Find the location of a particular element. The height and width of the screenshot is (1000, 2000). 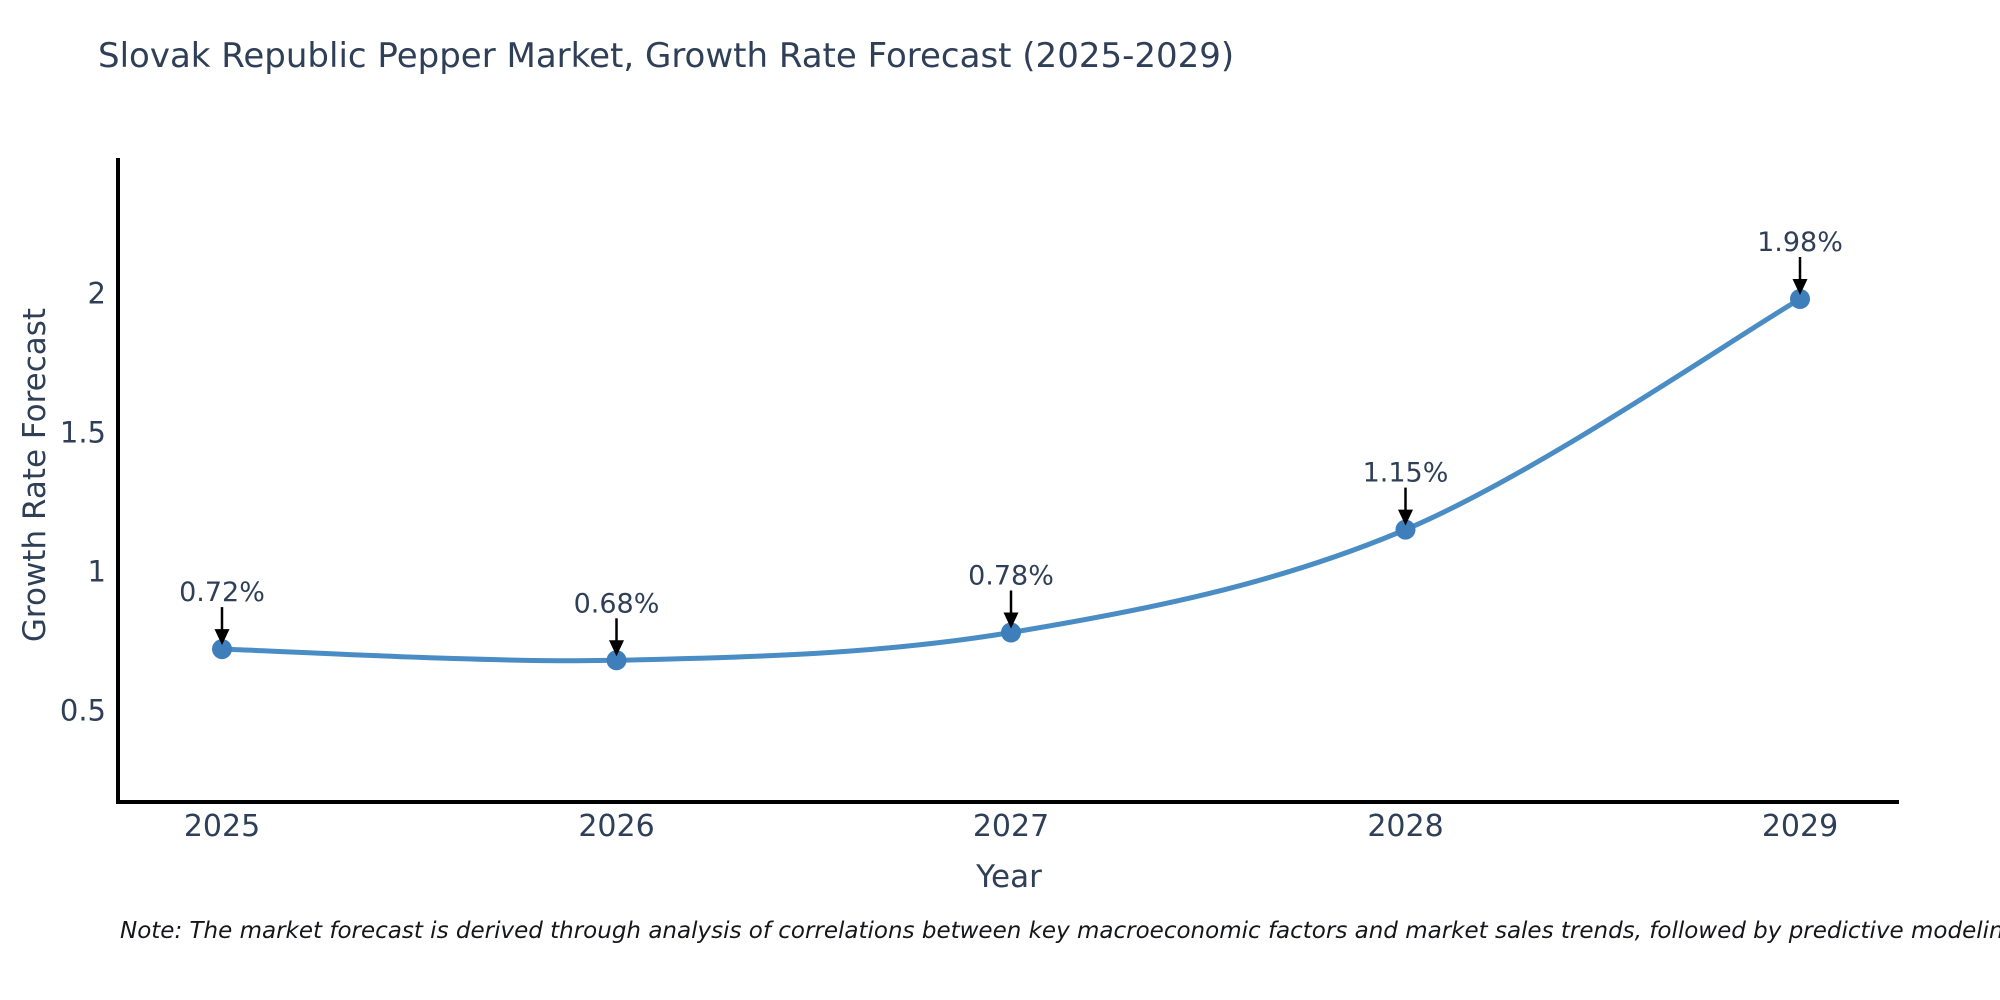

x-tick-label: 2028 is located at coordinates (1405, 826).